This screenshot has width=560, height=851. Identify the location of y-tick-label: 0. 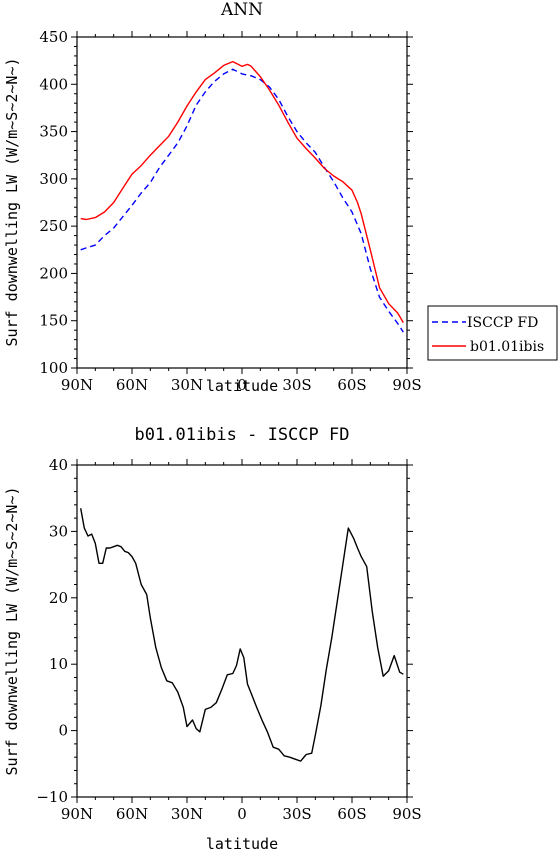
(63, 731).